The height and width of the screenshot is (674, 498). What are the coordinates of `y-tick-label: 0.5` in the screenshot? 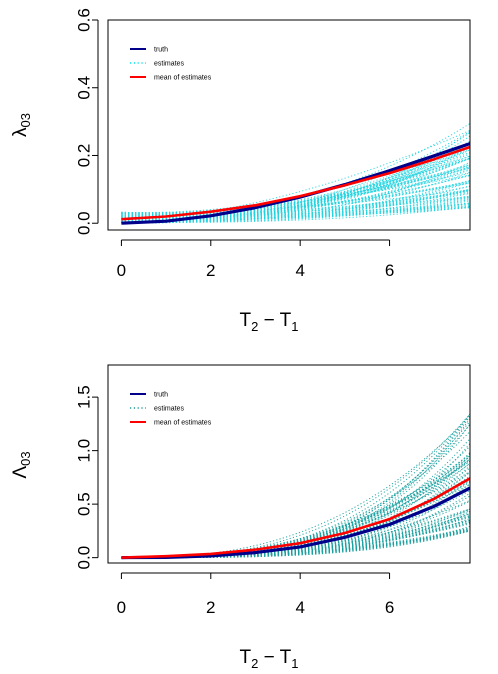 It's located at (84, 504).